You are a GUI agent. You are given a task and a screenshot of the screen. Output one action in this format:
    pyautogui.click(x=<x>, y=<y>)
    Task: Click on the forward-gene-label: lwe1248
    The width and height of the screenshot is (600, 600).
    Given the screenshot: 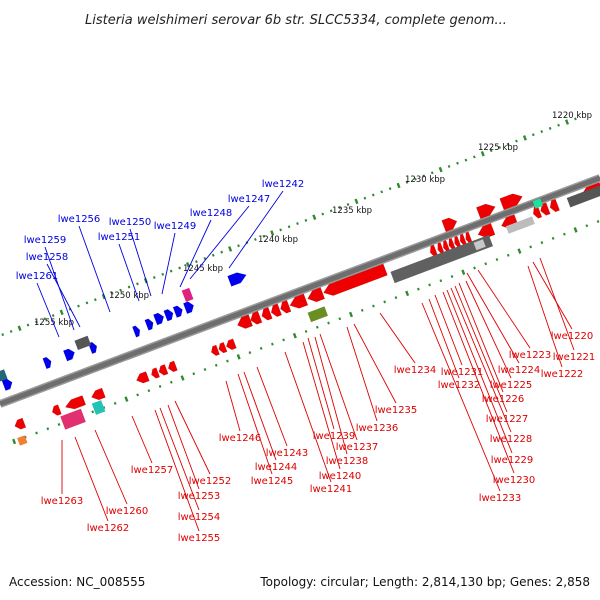 What is the action you would take?
    pyautogui.click(x=211, y=213)
    